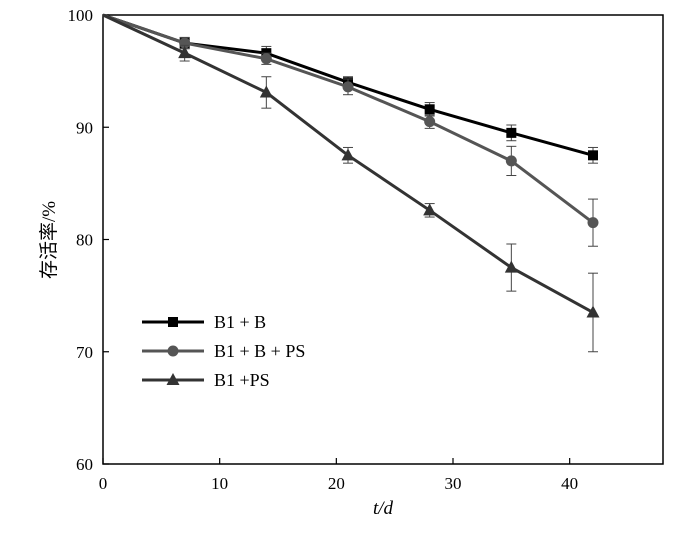 This screenshot has height=533, width=700. What do you see at coordinates (219, 483) in the screenshot?
I see `x-tick-label: 10` at bounding box center [219, 483].